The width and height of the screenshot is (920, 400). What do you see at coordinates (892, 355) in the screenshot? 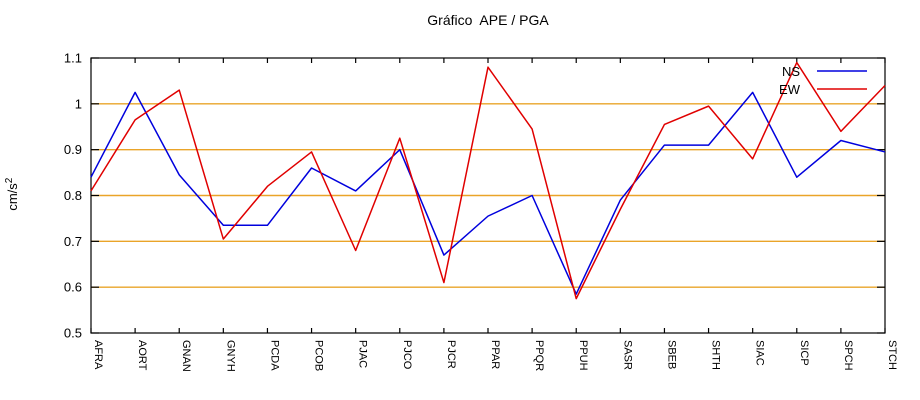
I see `x-tick-label: STCH` at bounding box center [892, 355].